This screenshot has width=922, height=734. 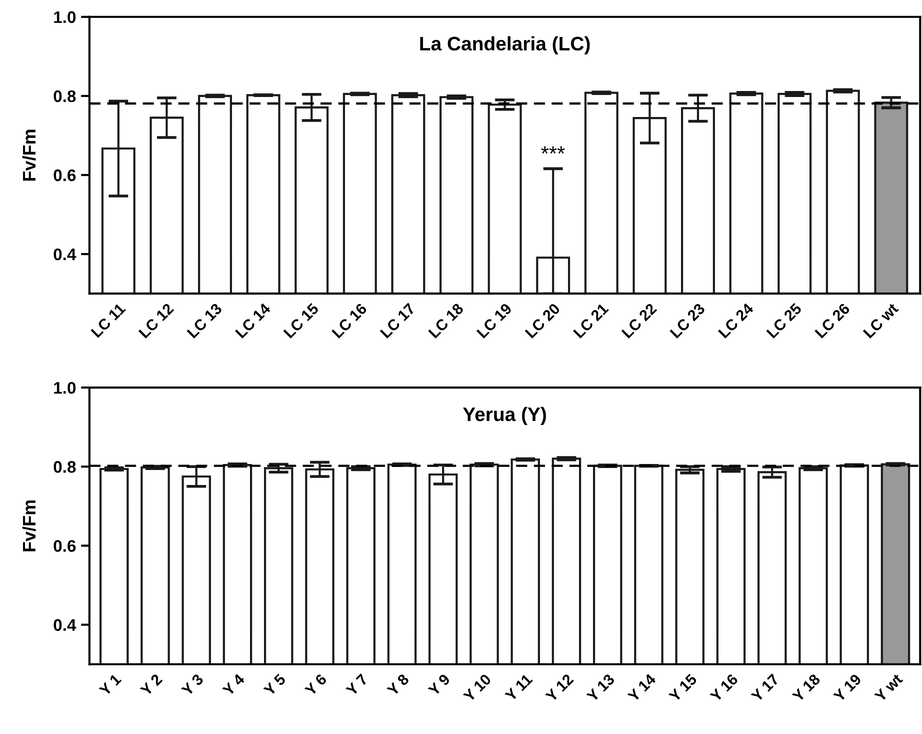 I want to click on x-tick-label: LC 11, so click(x=108, y=320).